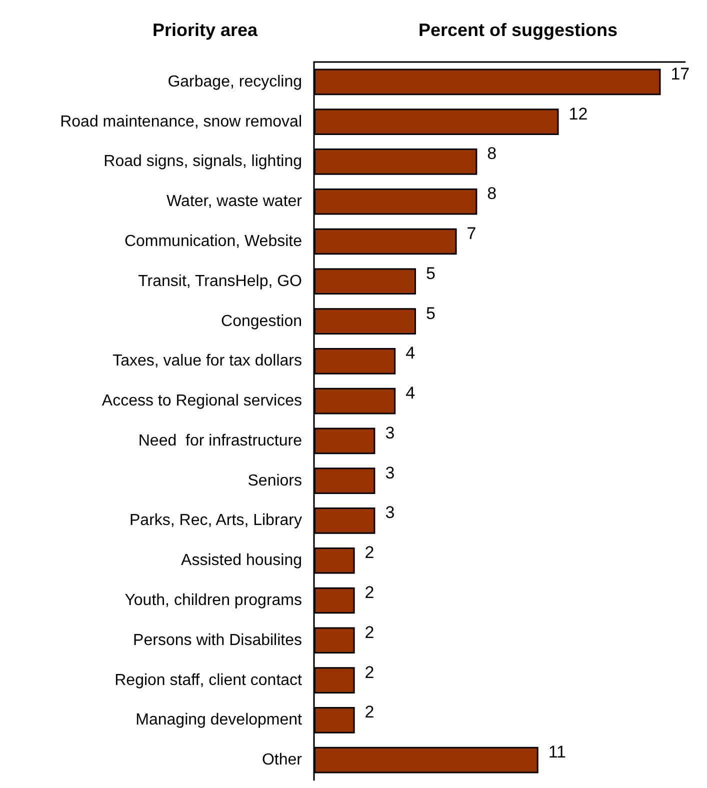  Describe the element at coordinates (471, 233) in the screenshot. I see `data-label: 7` at that location.